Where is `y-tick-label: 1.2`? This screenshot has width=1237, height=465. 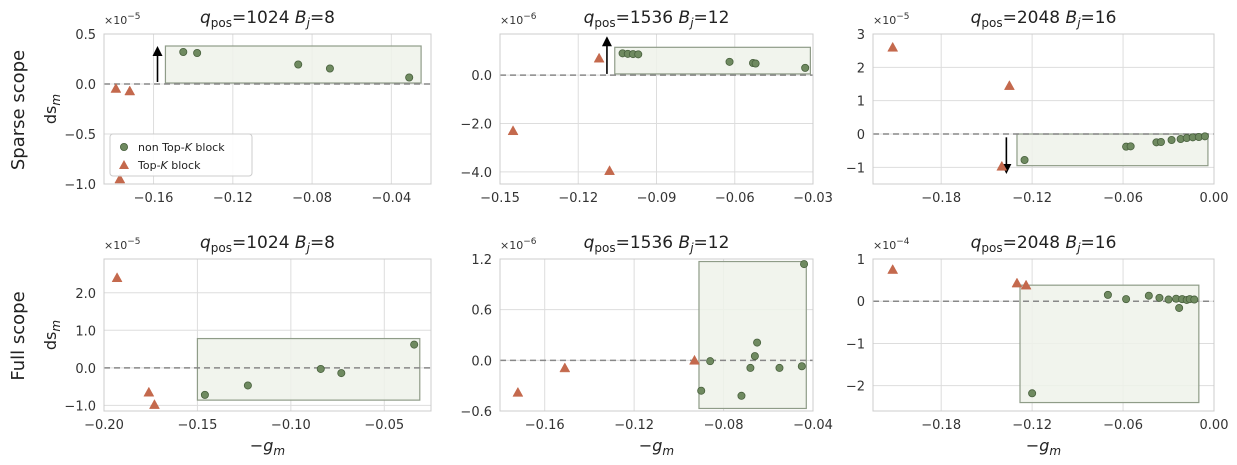
y-tick-label: 1.2 is located at coordinates (481, 260).